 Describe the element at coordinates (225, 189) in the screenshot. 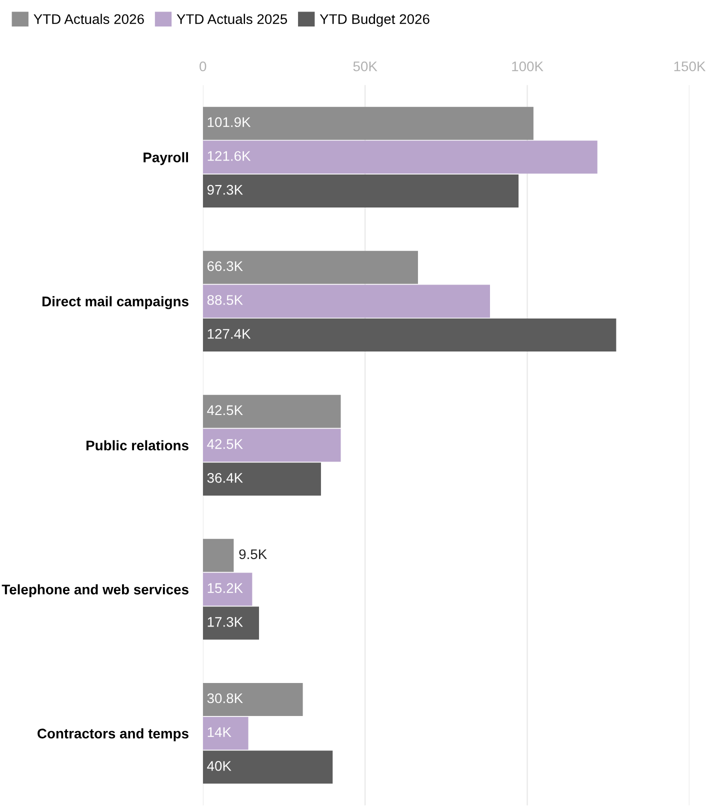

I see `data-label: 97.3K` at that location.